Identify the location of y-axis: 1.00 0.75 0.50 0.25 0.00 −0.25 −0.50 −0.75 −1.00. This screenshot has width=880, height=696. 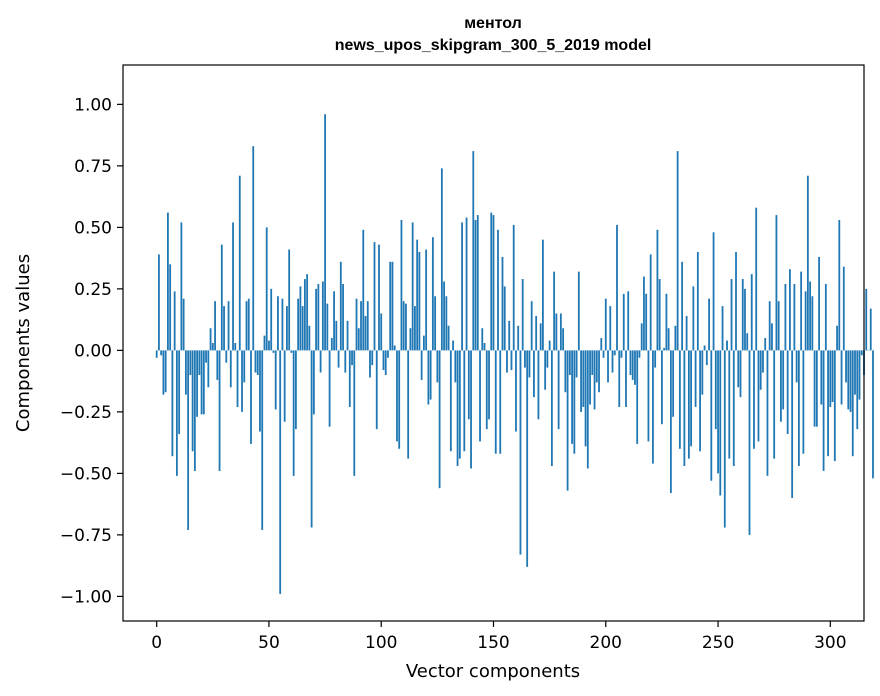
(91, 351).